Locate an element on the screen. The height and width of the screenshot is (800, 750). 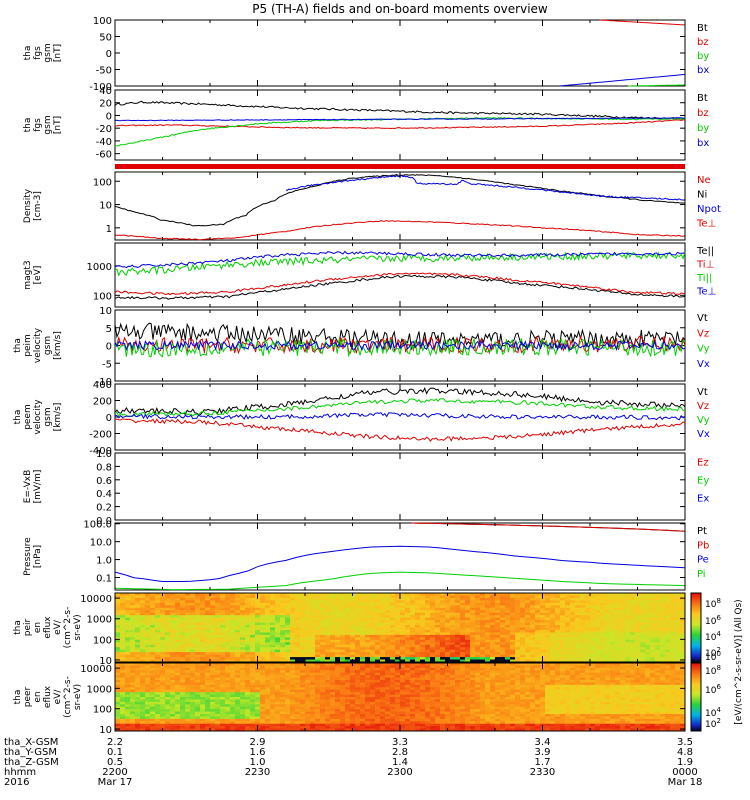
legend-Te⊥: Te⊥ is located at coordinates (706, 292).